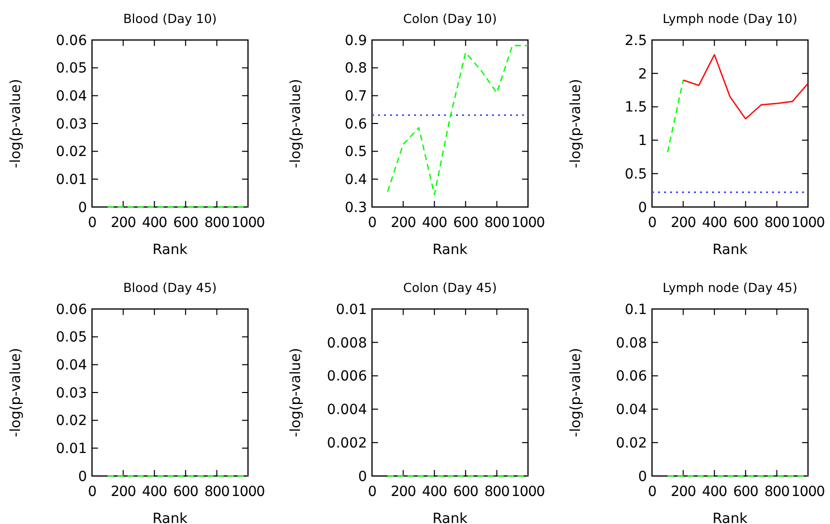 The width and height of the screenshot is (830, 524). I want to click on y-tick-label: 0.9, so click(355, 40).